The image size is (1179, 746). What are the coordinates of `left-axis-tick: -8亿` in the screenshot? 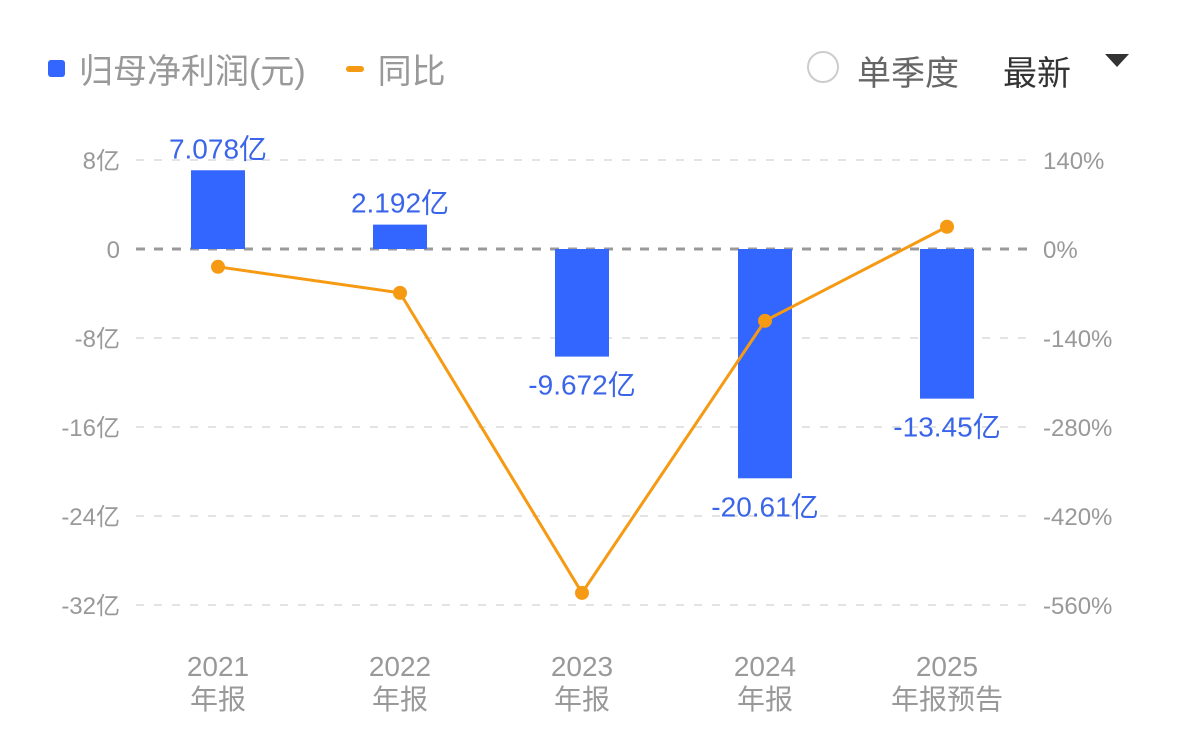 It's located at (97, 339).